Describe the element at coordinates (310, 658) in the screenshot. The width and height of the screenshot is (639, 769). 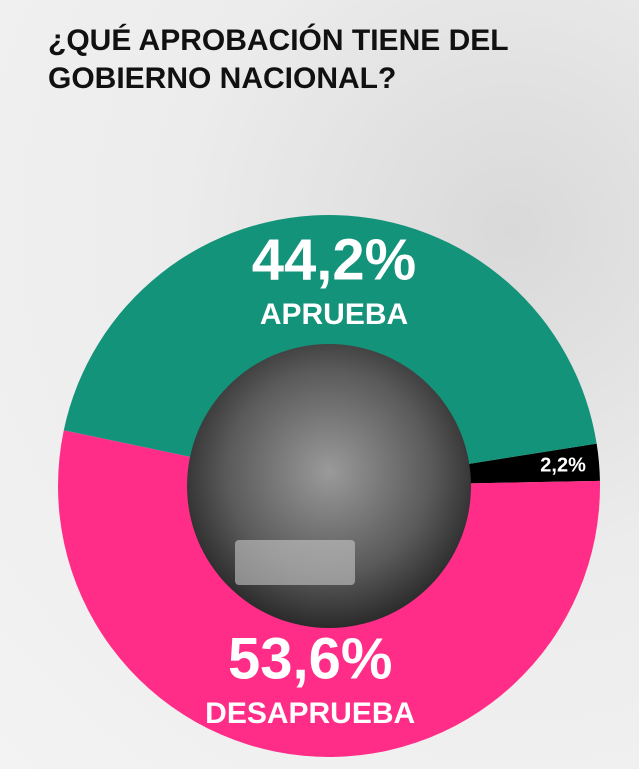
I see `value-label: 53,6%` at that location.